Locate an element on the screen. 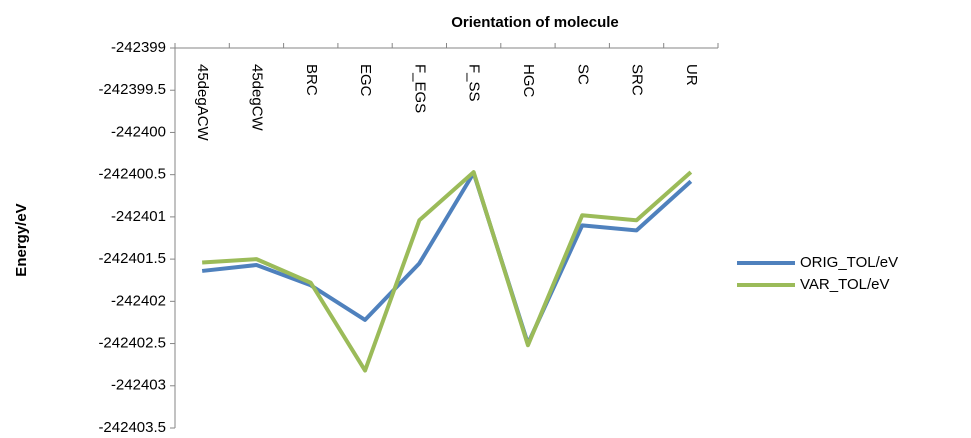 This screenshot has height=438, width=971. y-tick-label: -242401 is located at coordinates (138, 216).